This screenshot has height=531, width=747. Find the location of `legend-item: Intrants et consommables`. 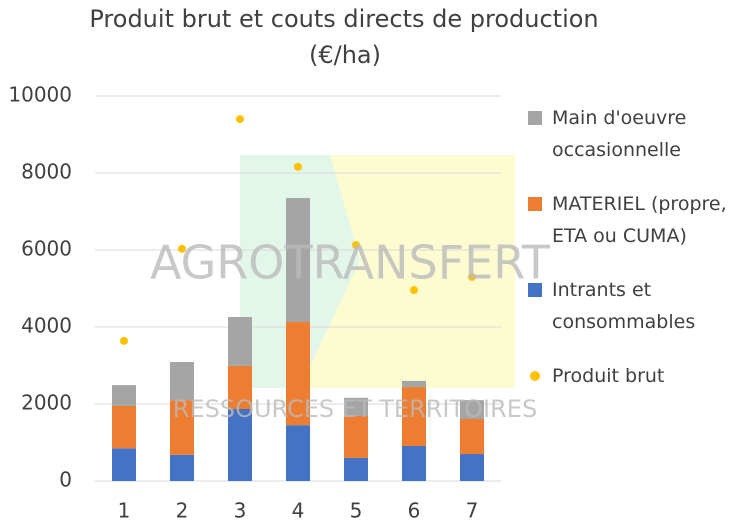

legend-item: Intrants et consommables is located at coordinates (635, 306).